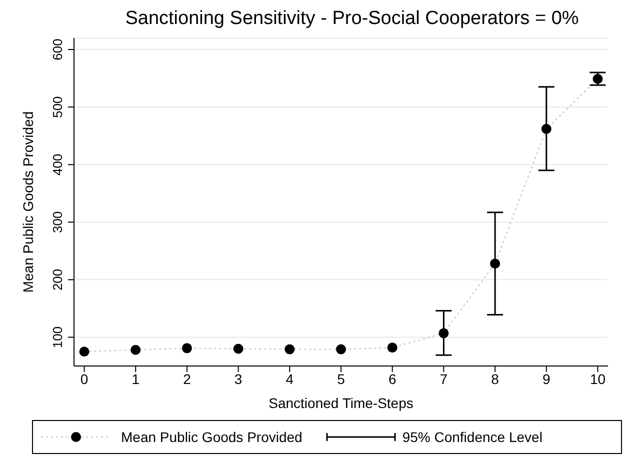 This screenshot has width=634, height=461. What do you see at coordinates (546, 378) in the screenshot?
I see `x-tick-label: 9` at bounding box center [546, 378].